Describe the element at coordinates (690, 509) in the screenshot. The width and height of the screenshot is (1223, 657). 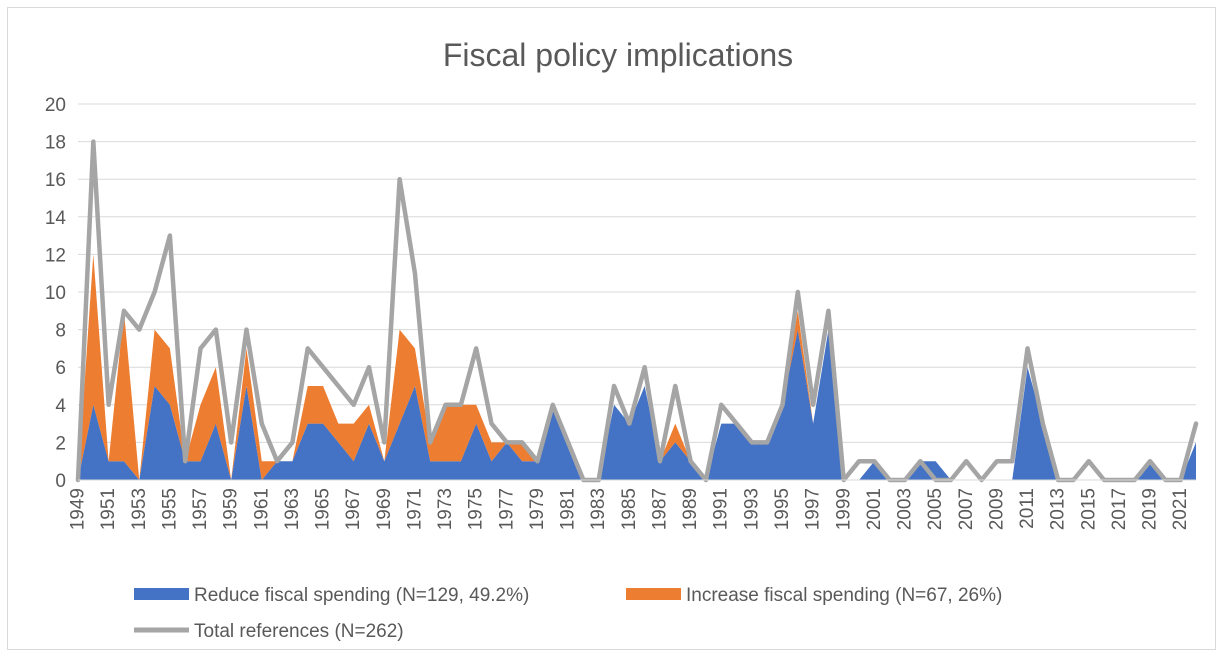
I see `x-tick-label: 1989` at that location.